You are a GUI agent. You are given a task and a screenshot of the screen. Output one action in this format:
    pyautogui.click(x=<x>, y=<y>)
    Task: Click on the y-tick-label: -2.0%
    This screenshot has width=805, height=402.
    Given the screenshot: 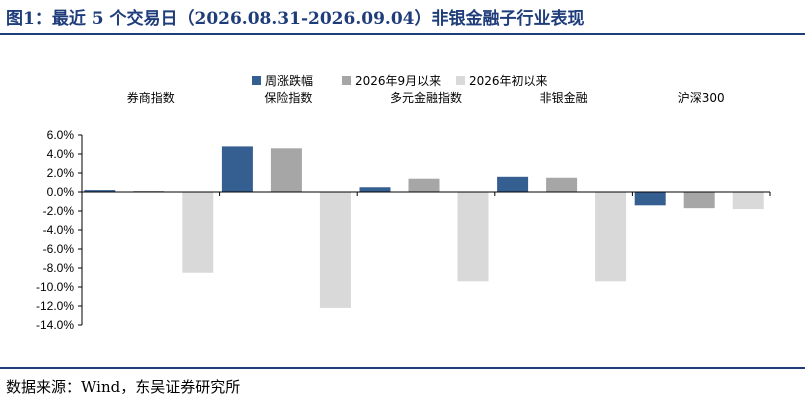 What is the action you would take?
    pyautogui.click(x=59, y=211)
    